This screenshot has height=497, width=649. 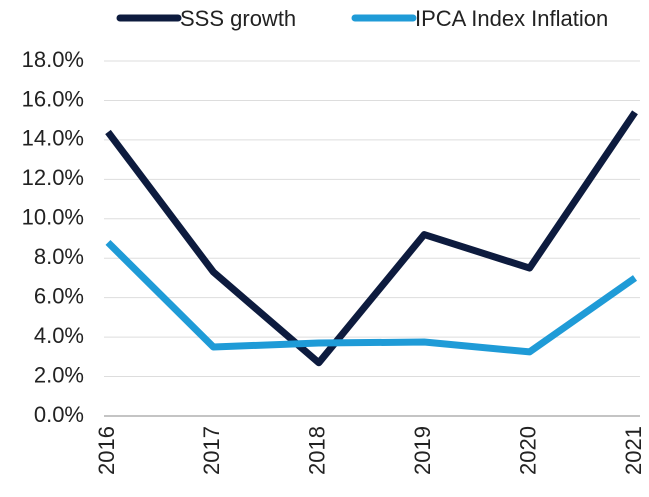 What do you see at coordinates (59, 335) in the screenshot?
I see `y-tick-label: 4.0%` at bounding box center [59, 335].